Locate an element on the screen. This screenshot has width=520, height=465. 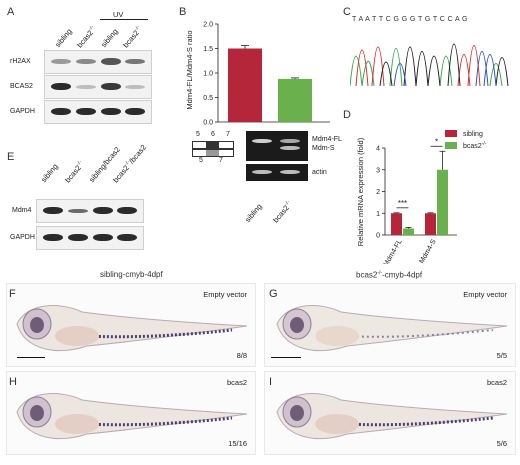
trace-blue is located at coordinates (445, 69).